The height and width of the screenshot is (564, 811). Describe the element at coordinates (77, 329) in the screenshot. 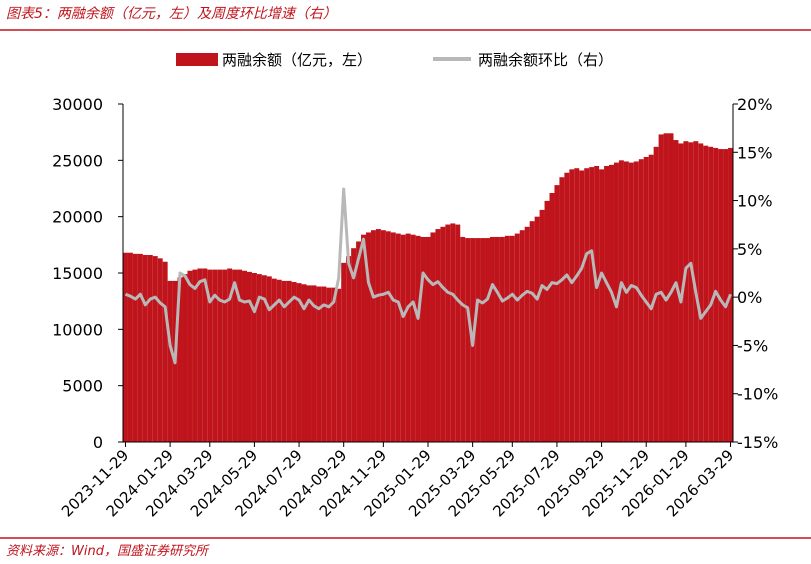

I see `y-tick-label: 10000` at that location.